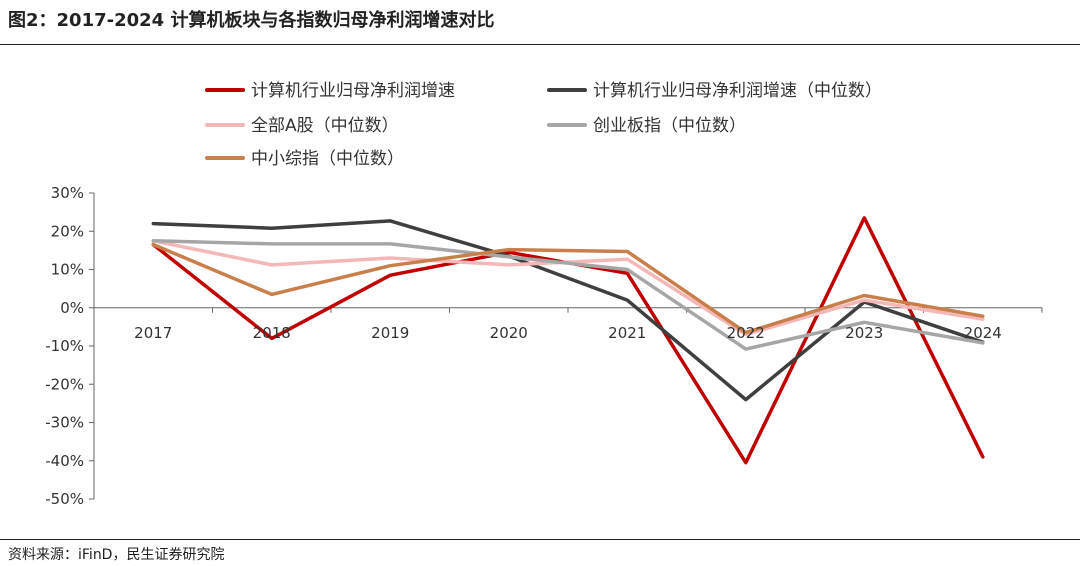 This screenshot has height=566, width=1080. Describe the element at coordinates (390, 333) in the screenshot. I see `x-tick-label: 2019` at that location.